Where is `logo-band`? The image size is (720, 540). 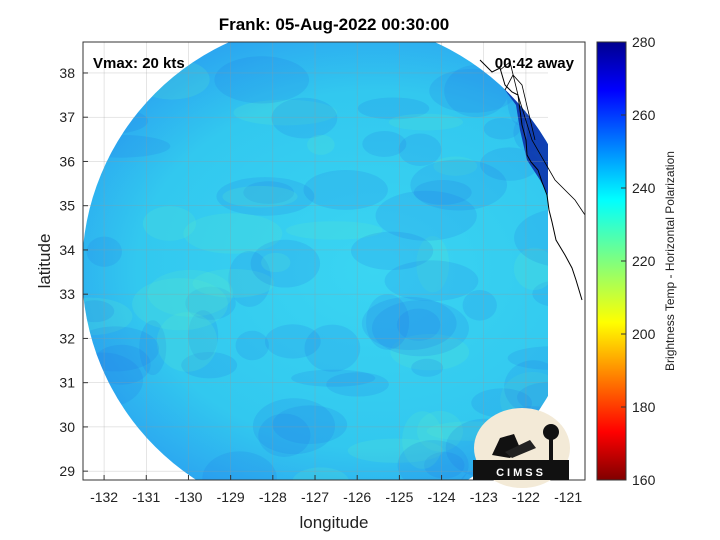
logo-band is located at coordinates (521, 470).